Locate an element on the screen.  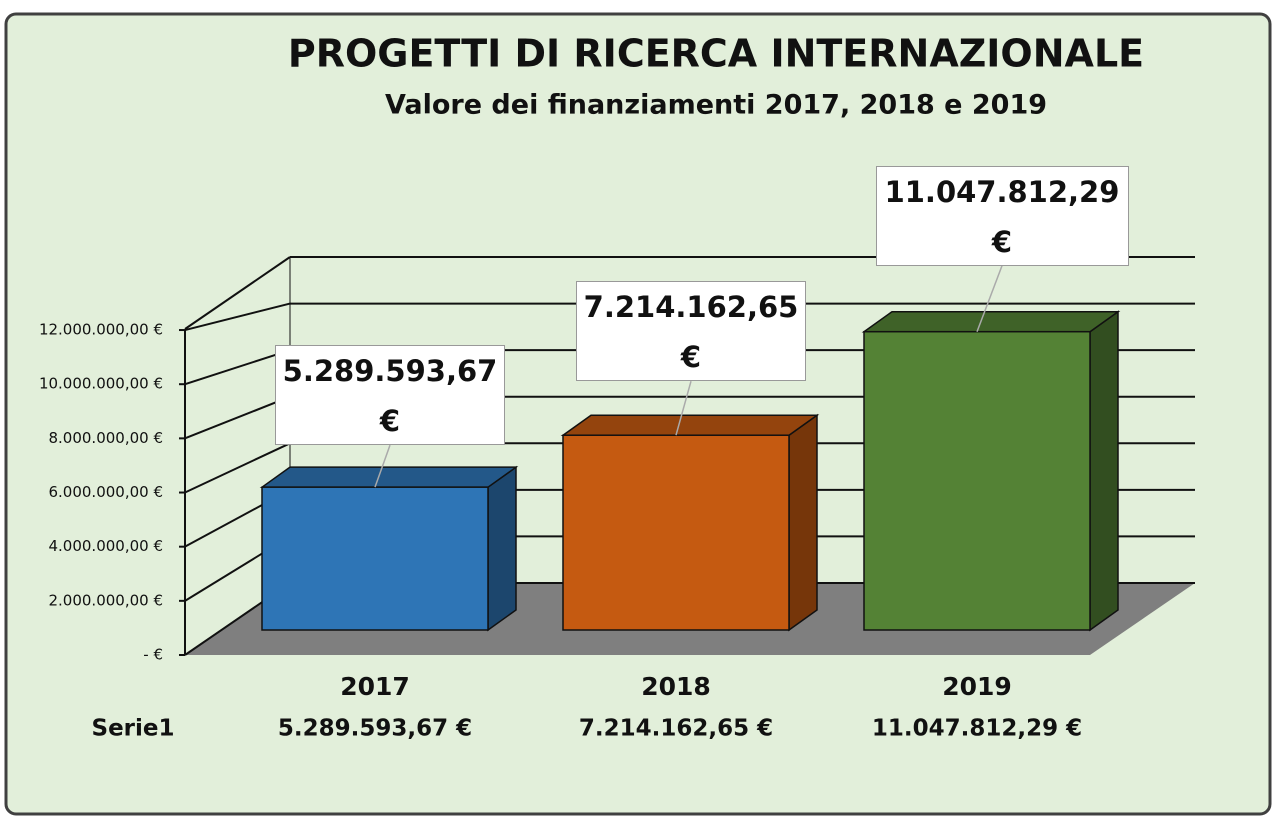
y-tick-label: 2.000.000,00 € is located at coordinates (105, 600).